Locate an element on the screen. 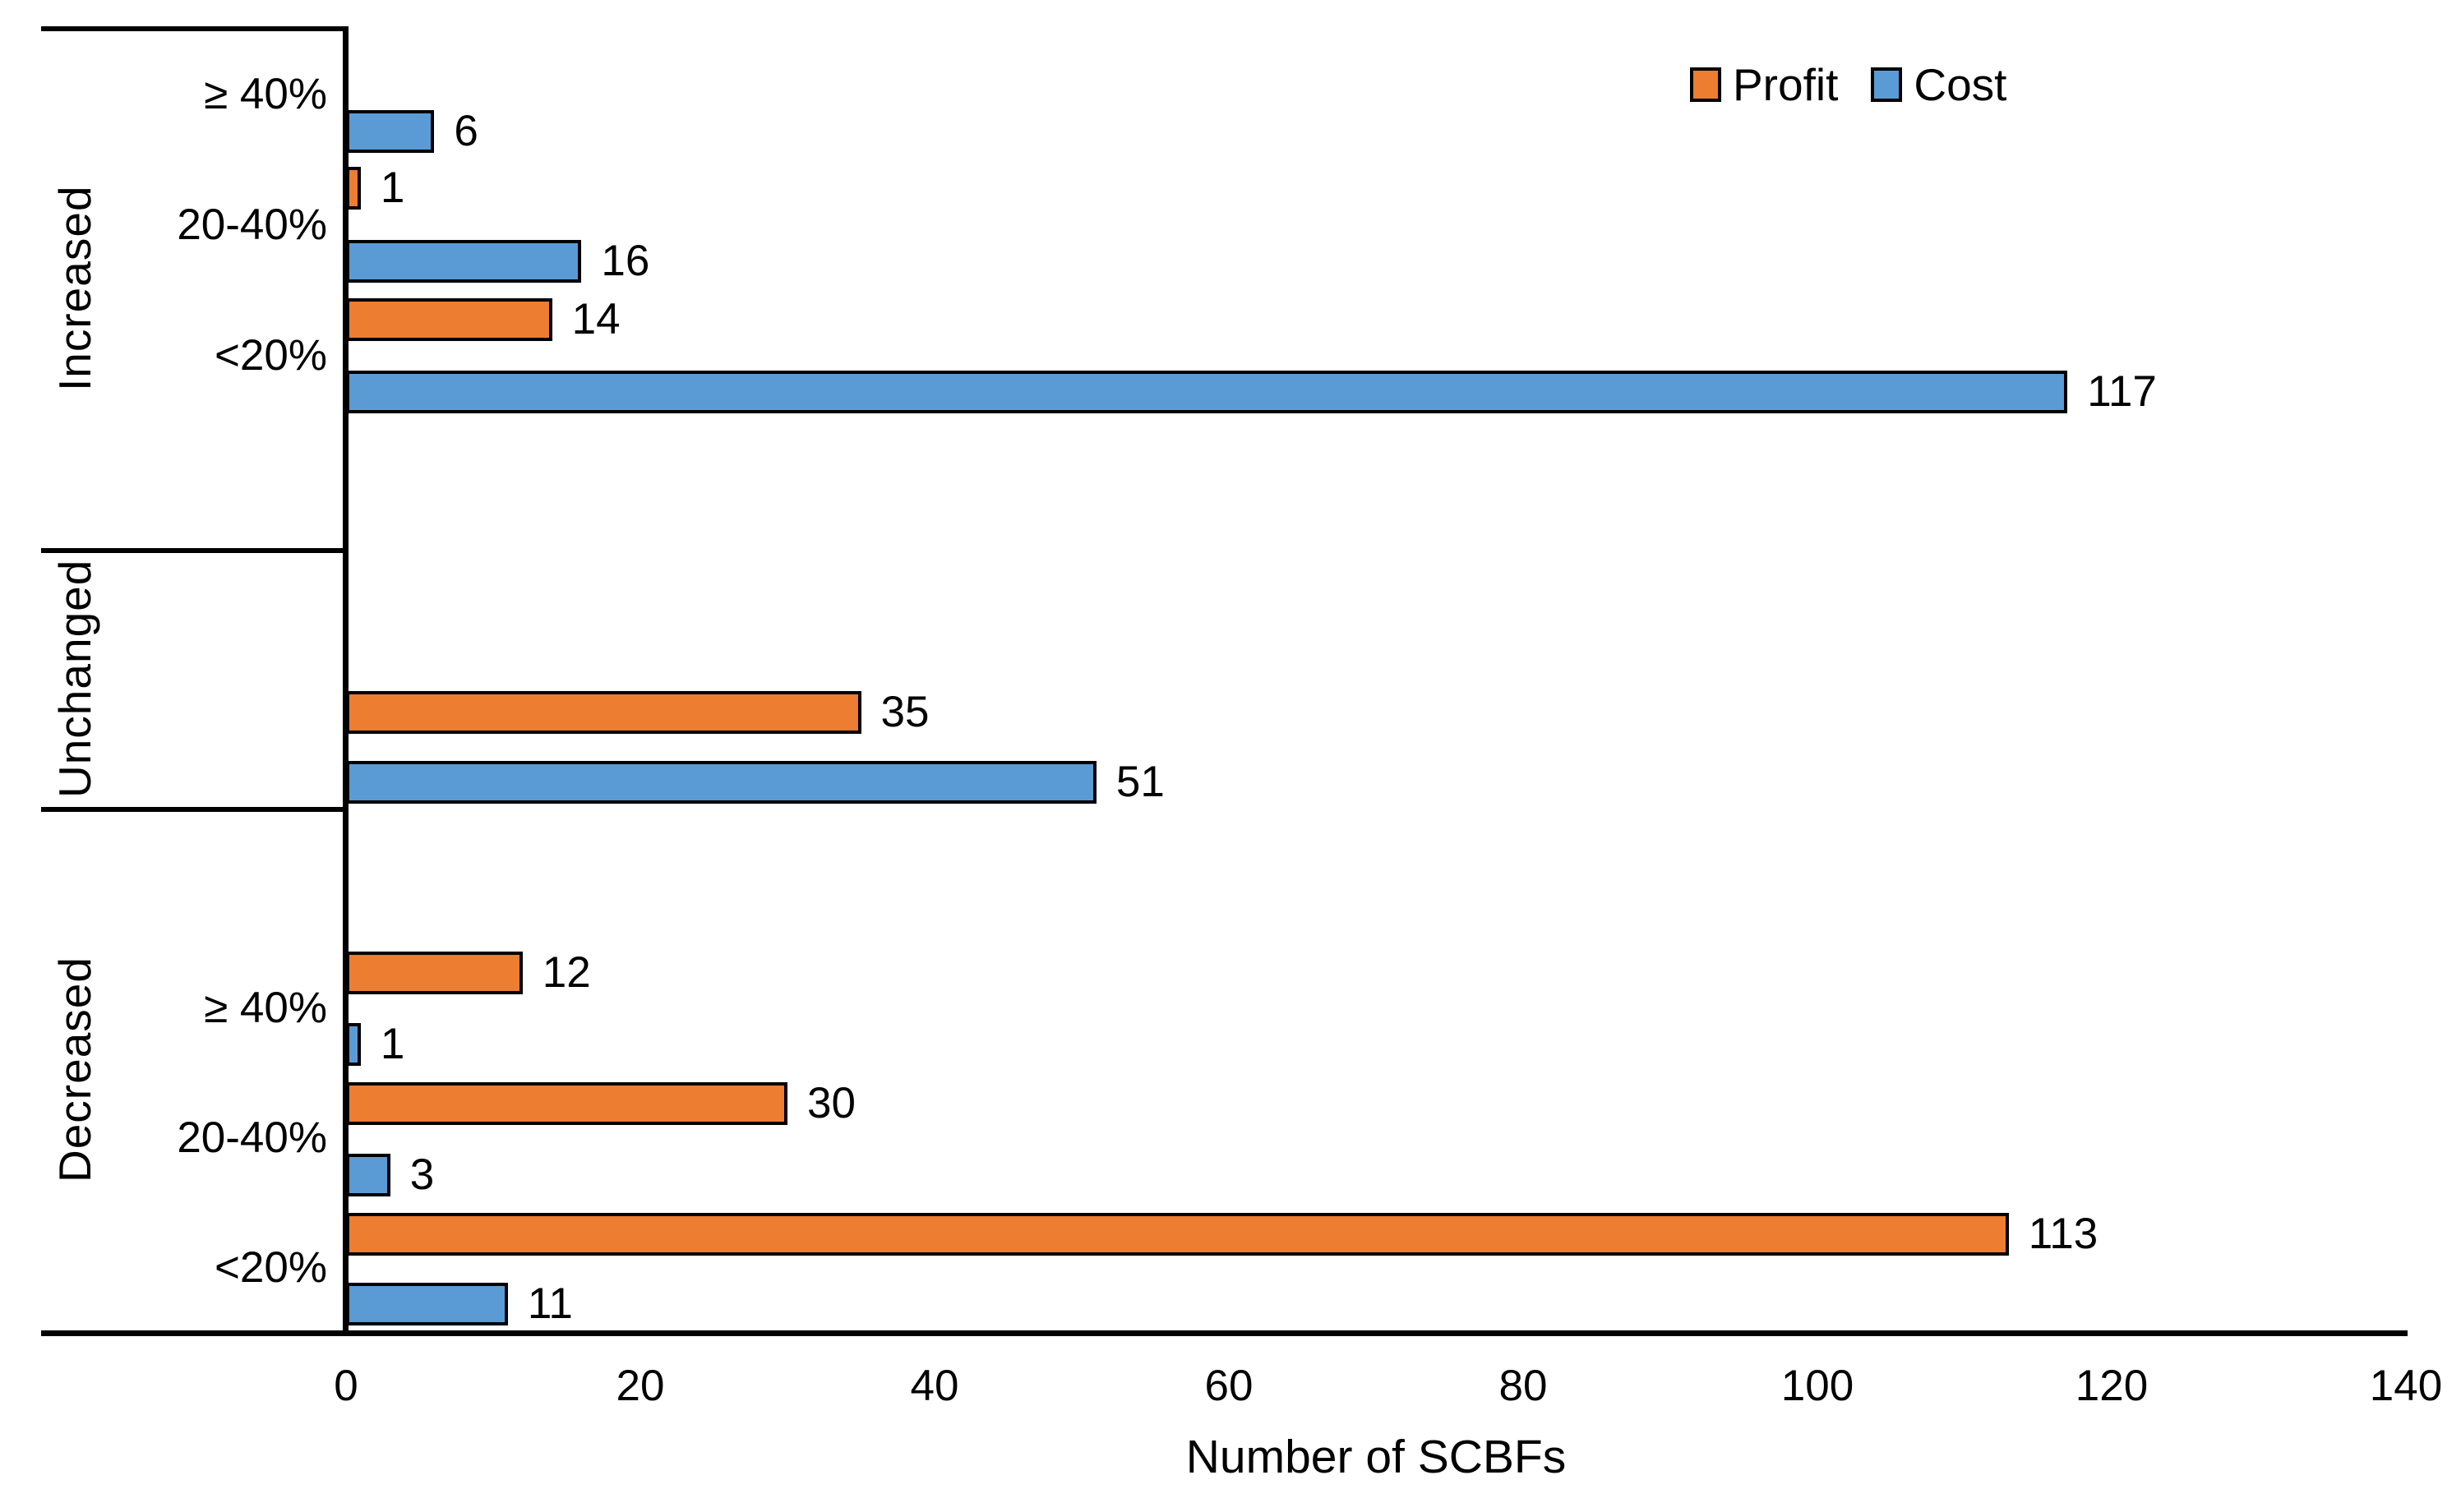 Image resolution: width=2461 pixels, height=1512 pixels. subcategory-label-decreased-ge40: ≥ 40% is located at coordinates (265, 1008).